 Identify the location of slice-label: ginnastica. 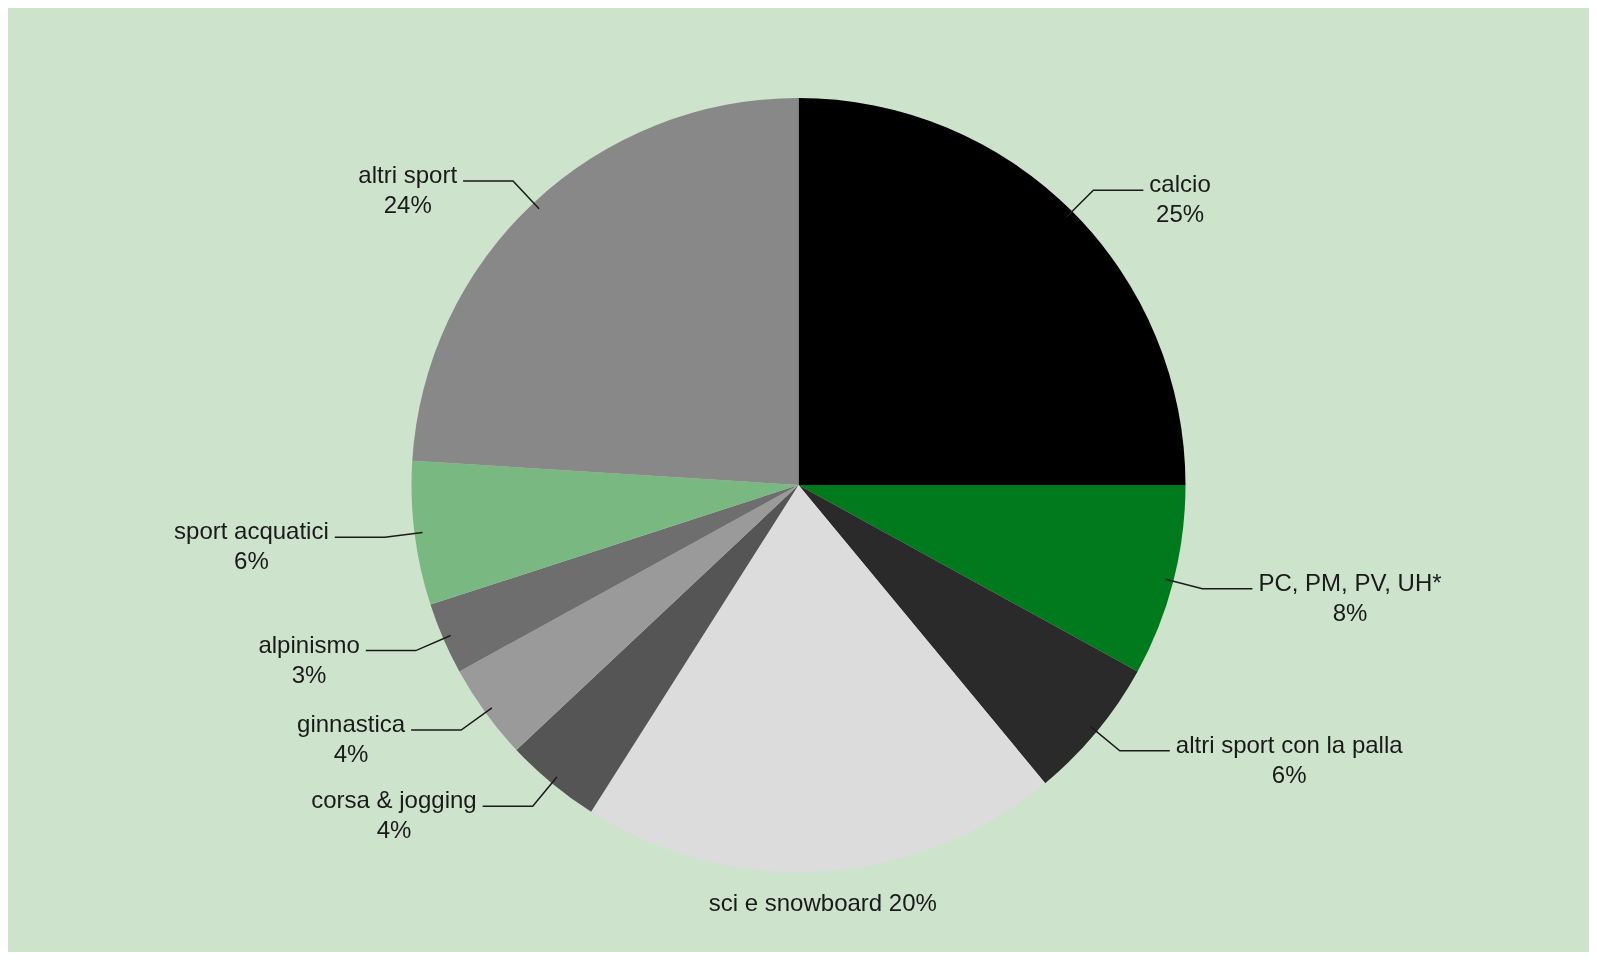
(351, 724).